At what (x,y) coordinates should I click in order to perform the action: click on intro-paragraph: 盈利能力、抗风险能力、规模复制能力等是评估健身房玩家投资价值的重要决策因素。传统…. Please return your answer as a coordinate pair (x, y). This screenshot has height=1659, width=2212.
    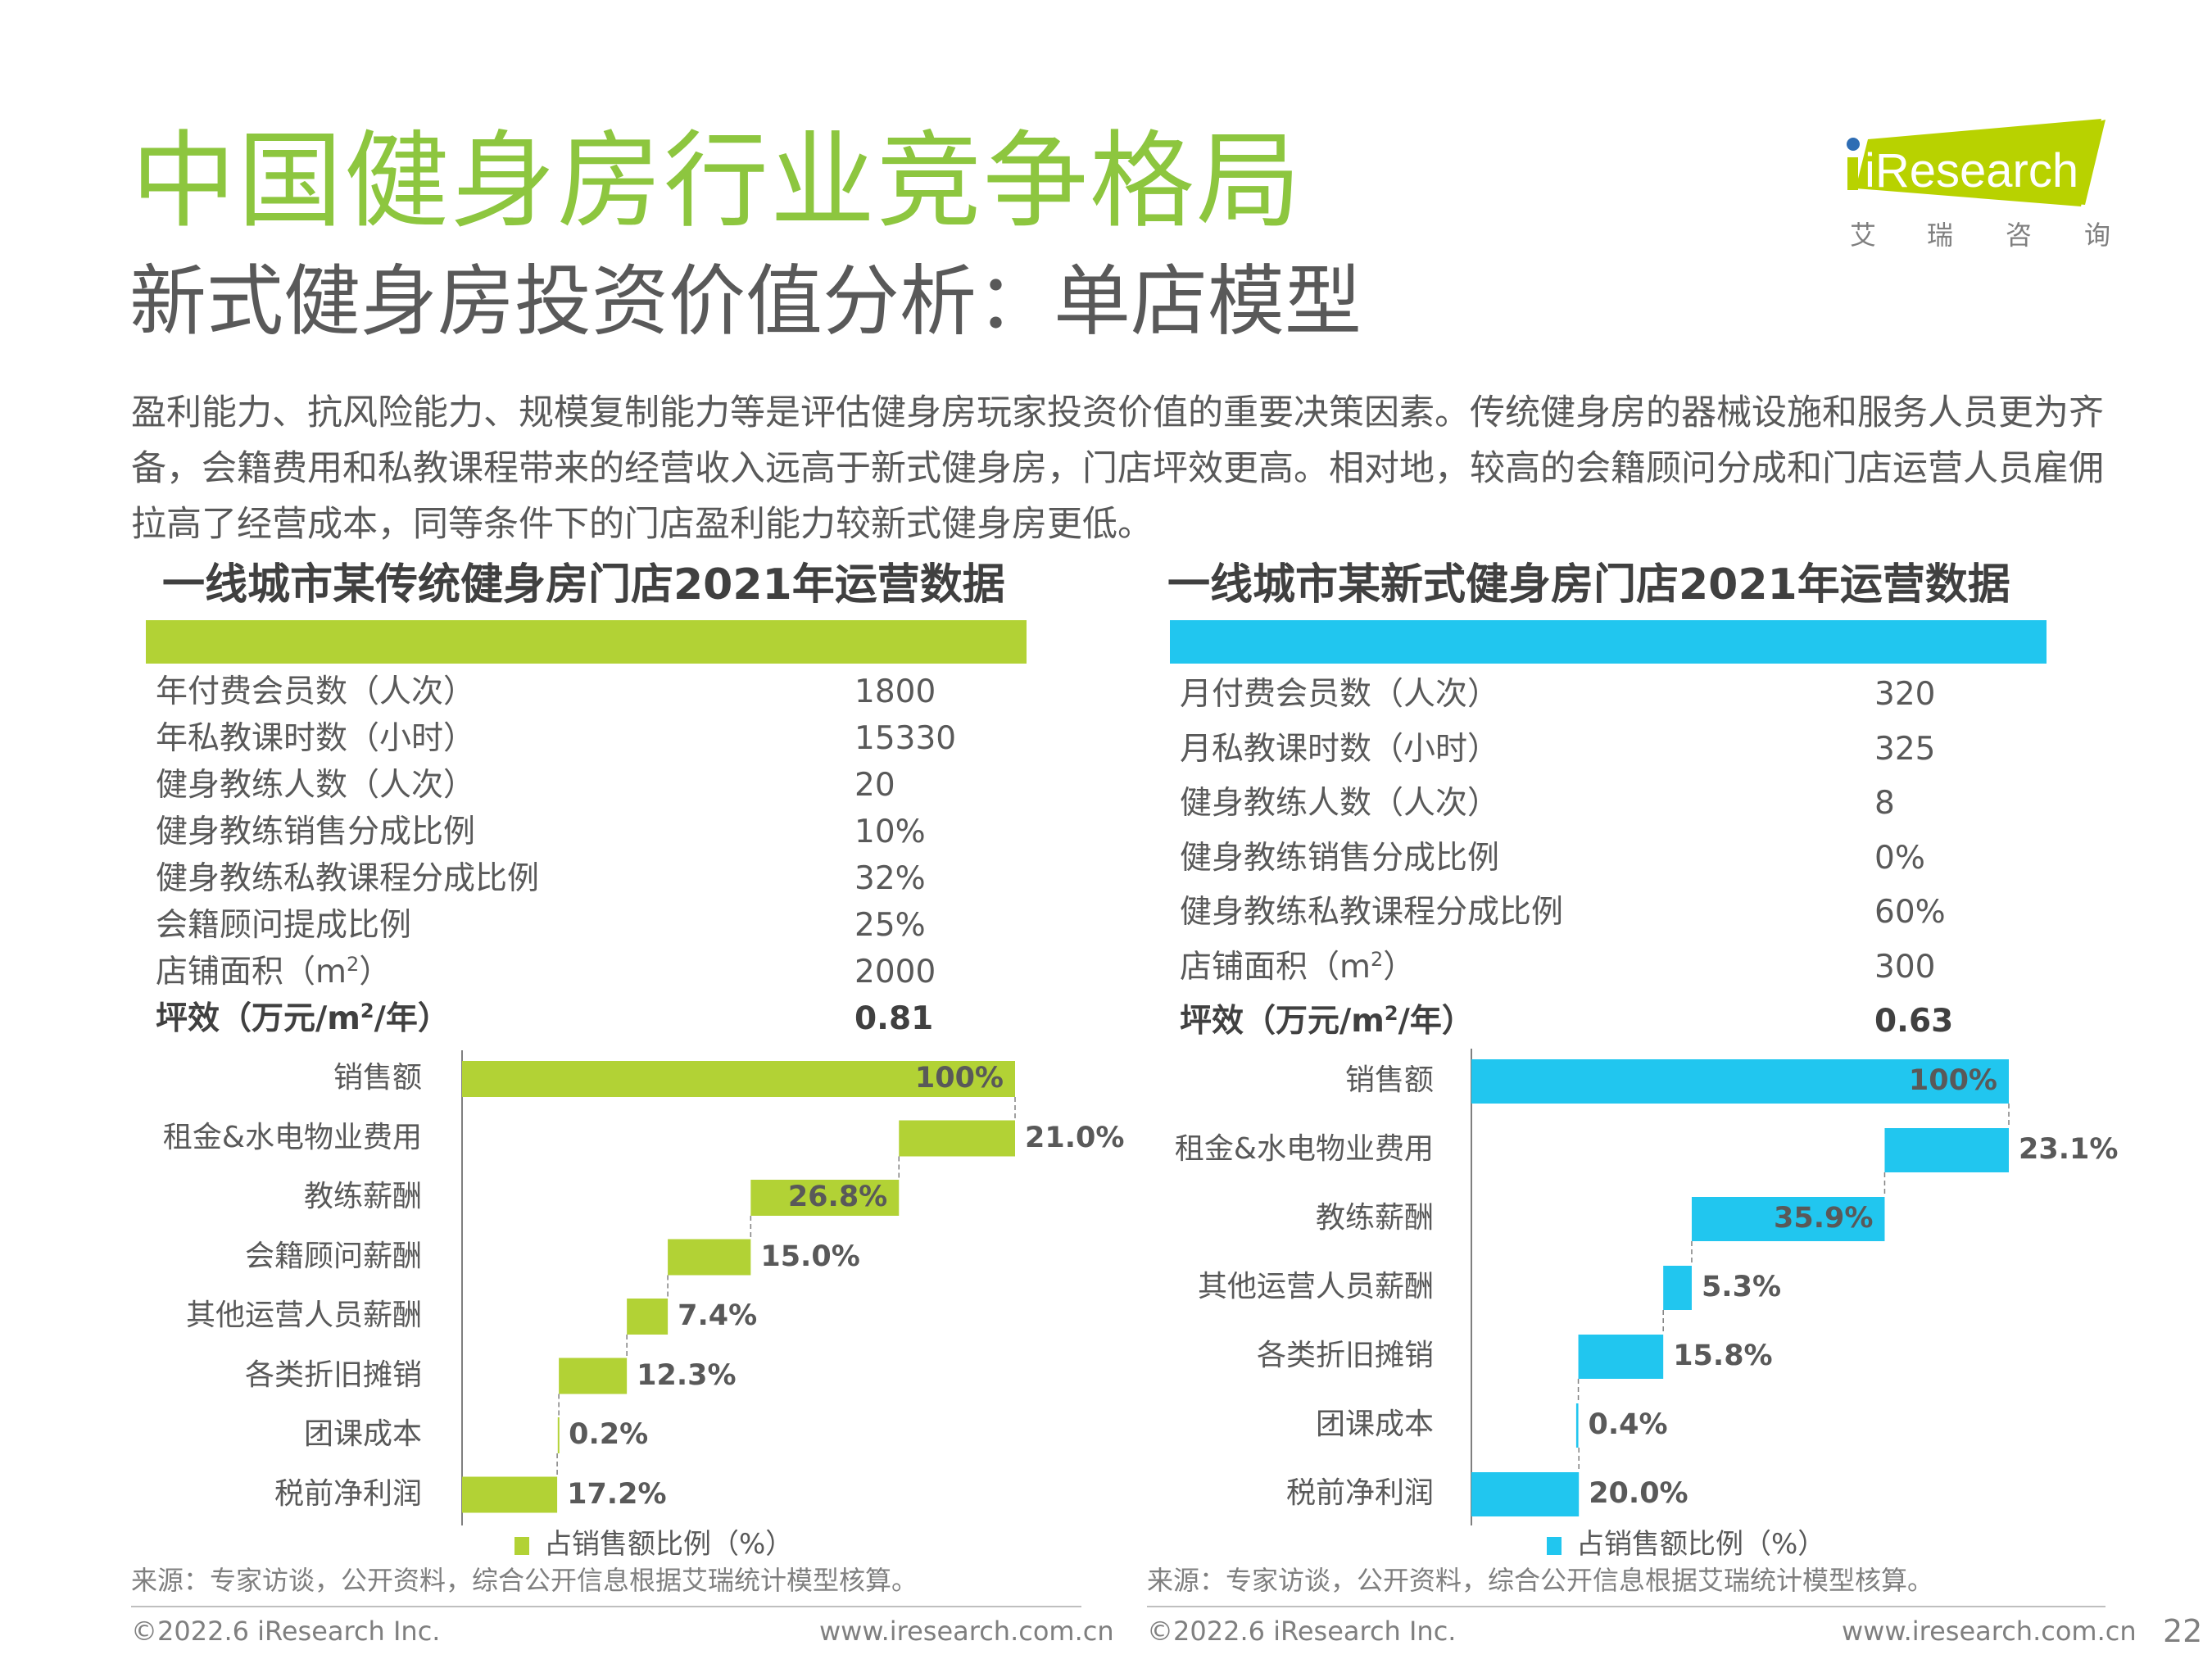
    Looking at the image, I should click on (1117, 468).